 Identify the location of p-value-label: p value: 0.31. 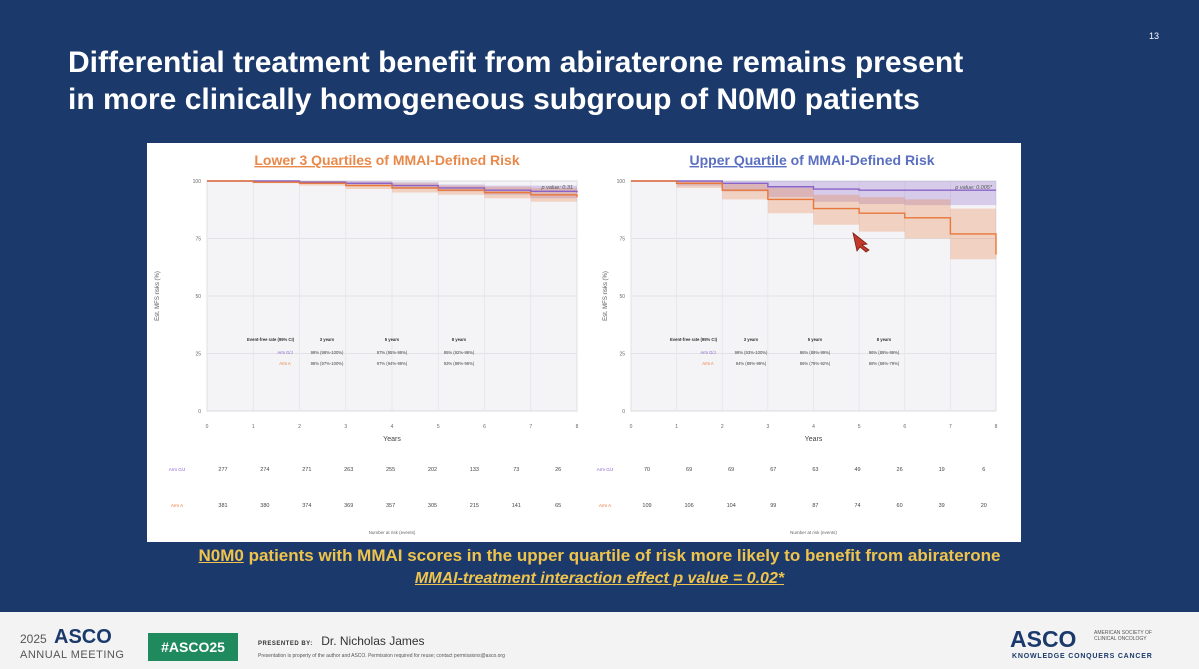
(557, 188).